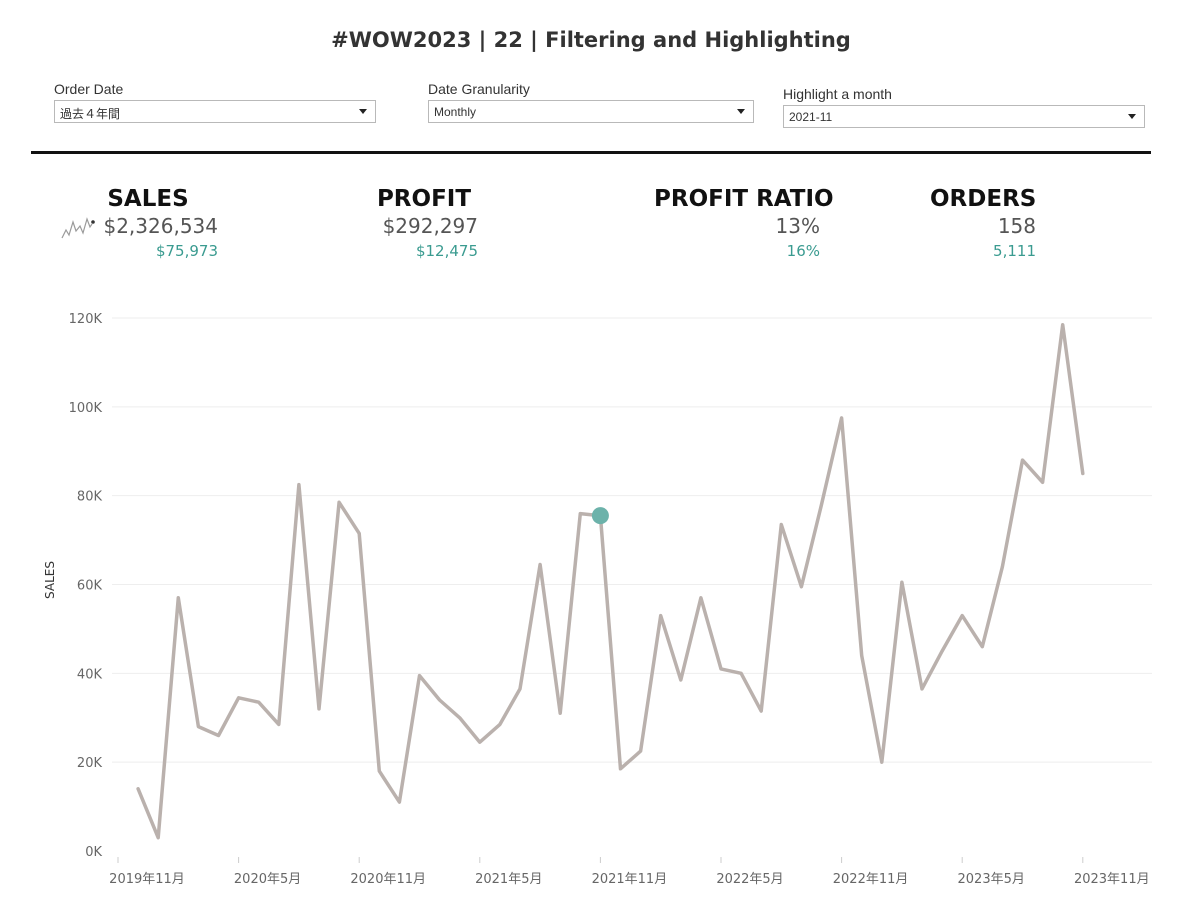 Image resolution: width=1200 pixels, height=903 pixels. Describe the element at coordinates (455, 112) in the screenshot. I see `date-granularity-value: Monthly` at that location.